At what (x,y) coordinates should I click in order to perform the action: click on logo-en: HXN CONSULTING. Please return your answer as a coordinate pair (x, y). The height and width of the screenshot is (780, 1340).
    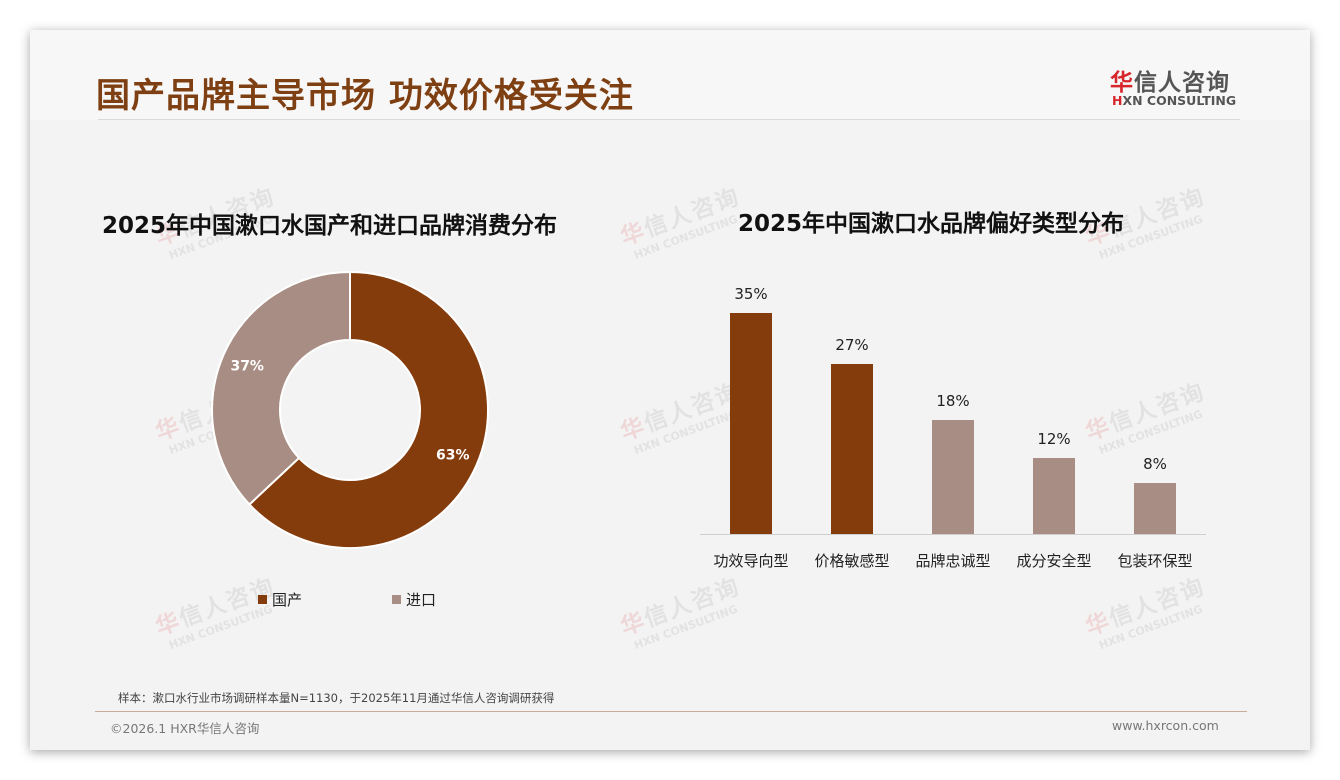
    Looking at the image, I should click on (1174, 100).